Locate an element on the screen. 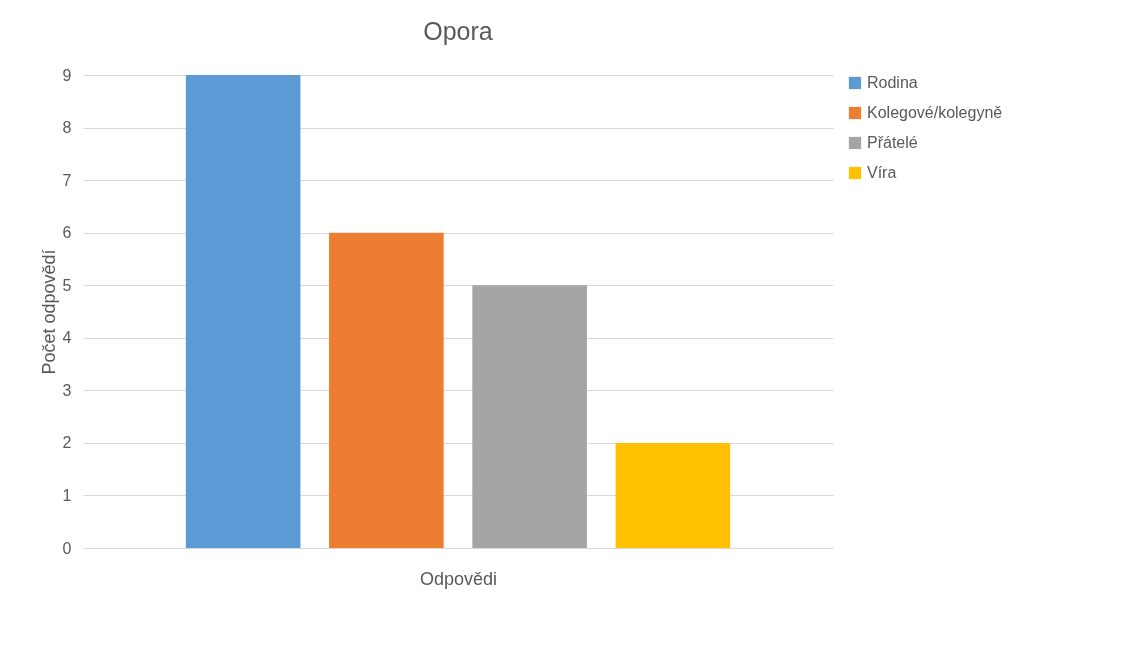 The image size is (1133, 668). x-axis-title: Odpovědi is located at coordinates (458, 578).